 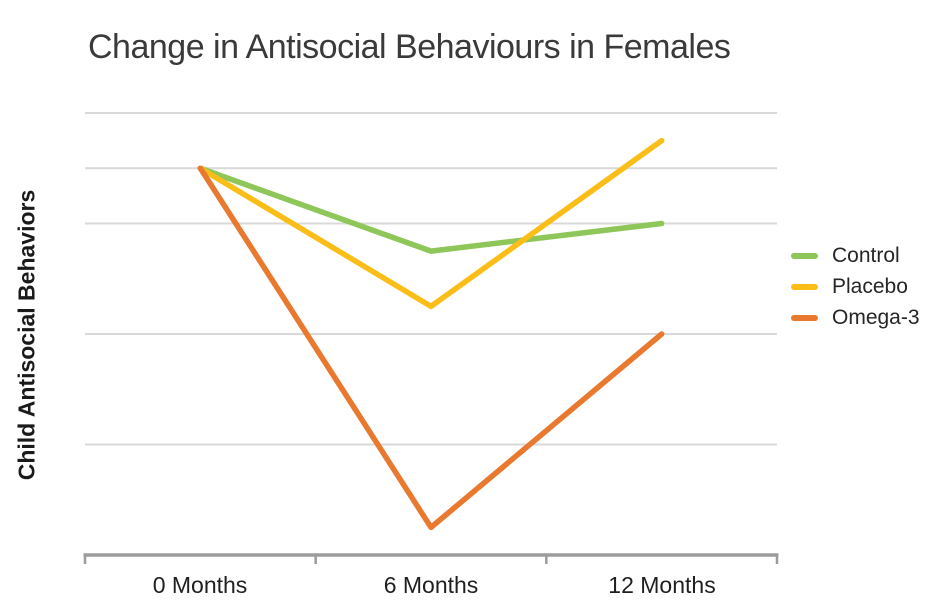 I want to click on legend-label-omega-3: Omega-3, so click(x=876, y=317).